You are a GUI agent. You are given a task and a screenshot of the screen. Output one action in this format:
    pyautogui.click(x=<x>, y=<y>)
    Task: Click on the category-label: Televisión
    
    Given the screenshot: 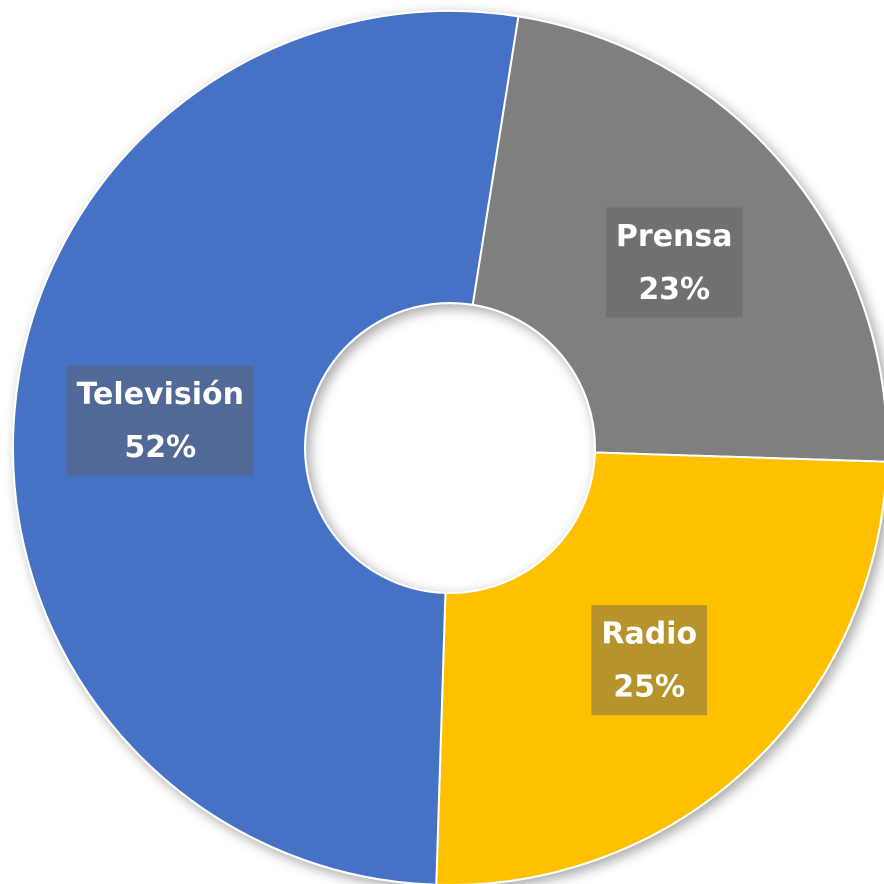 What is the action you would take?
    pyautogui.click(x=160, y=394)
    